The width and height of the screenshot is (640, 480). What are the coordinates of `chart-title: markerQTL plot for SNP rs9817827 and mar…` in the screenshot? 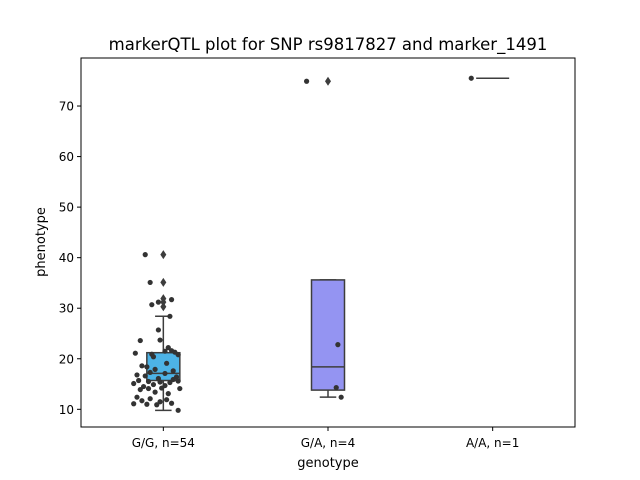 It's located at (328, 45).